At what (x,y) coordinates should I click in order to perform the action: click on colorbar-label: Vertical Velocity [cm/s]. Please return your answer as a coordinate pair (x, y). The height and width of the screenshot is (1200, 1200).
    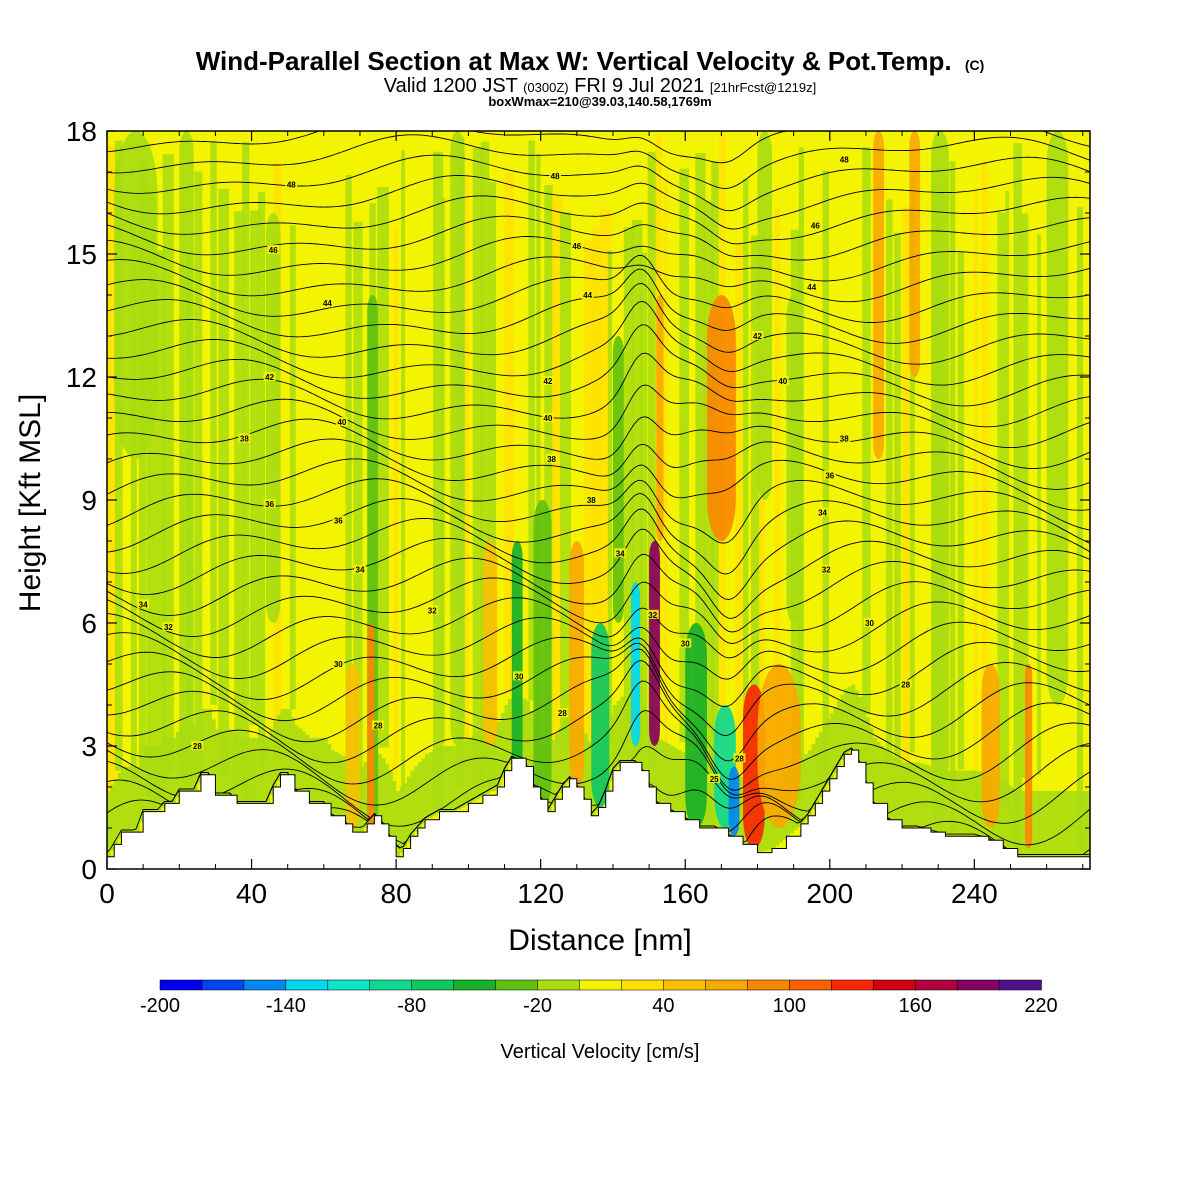
    Looking at the image, I should click on (600, 1052).